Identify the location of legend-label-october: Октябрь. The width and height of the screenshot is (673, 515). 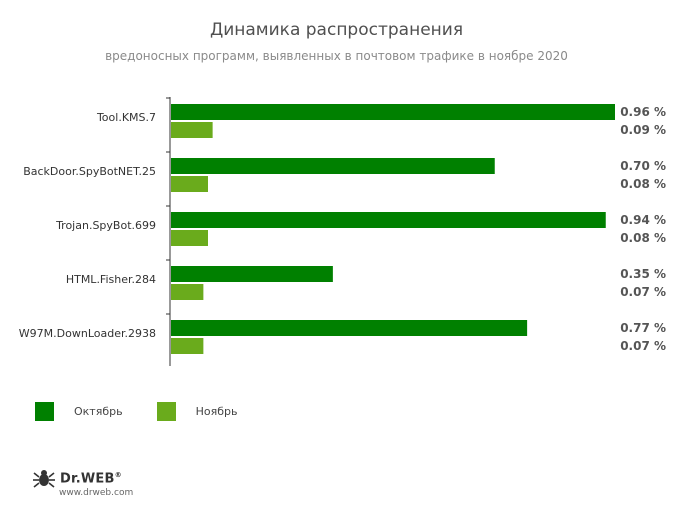
(98, 411).